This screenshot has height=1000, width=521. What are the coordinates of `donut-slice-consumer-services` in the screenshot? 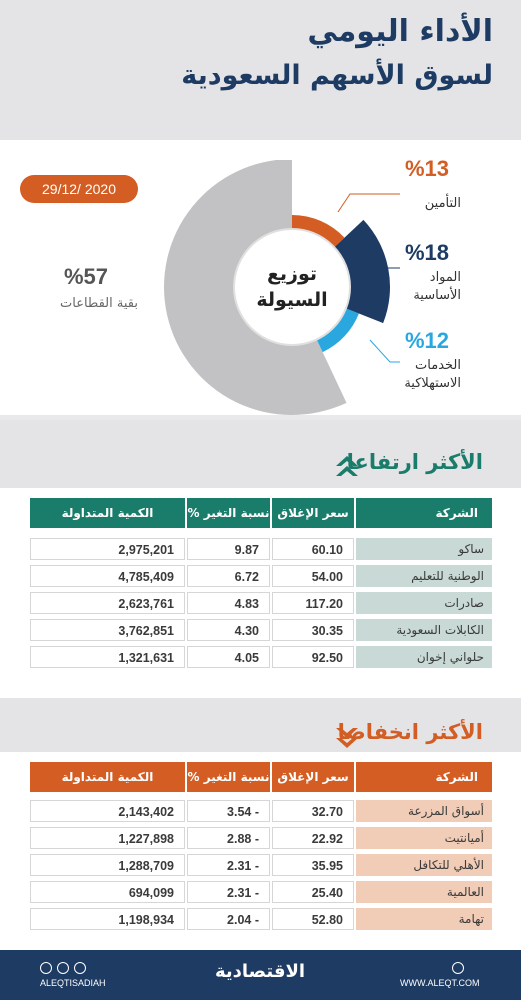 It's located at (337, 330).